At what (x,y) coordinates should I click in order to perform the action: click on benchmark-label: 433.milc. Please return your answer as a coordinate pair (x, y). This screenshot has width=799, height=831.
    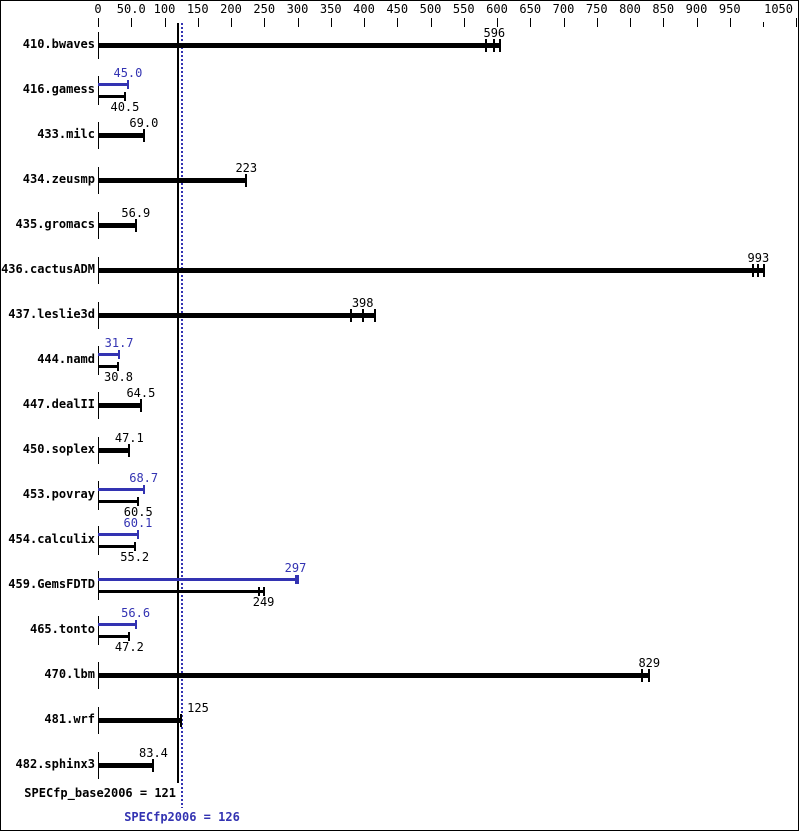
    Looking at the image, I should click on (66, 134).